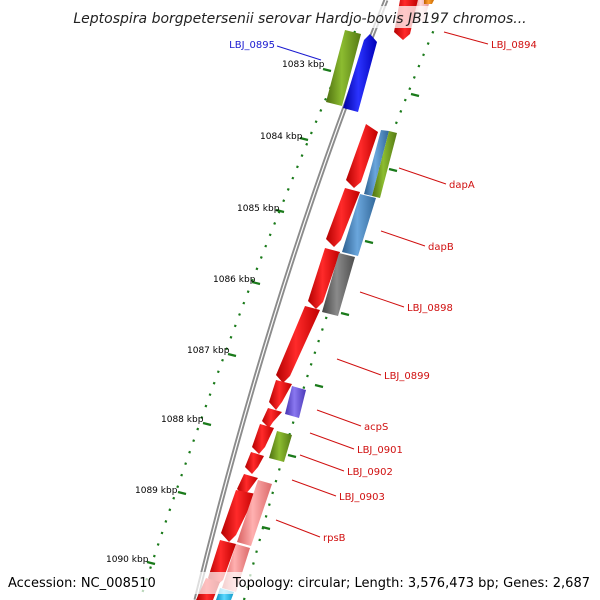 The image size is (600, 600). I want to click on gene-steel-dapB, so click(359, 225).